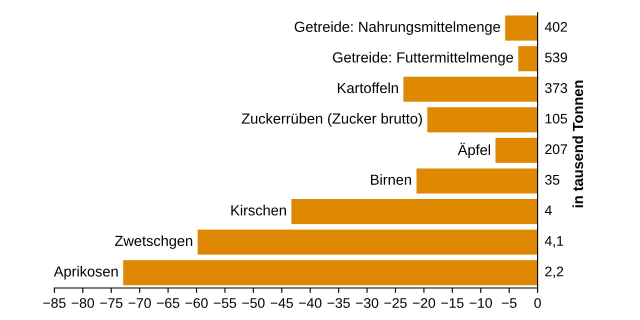  Describe the element at coordinates (452, 303) in the screenshot. I see `x-tick-label: −15` at that location.